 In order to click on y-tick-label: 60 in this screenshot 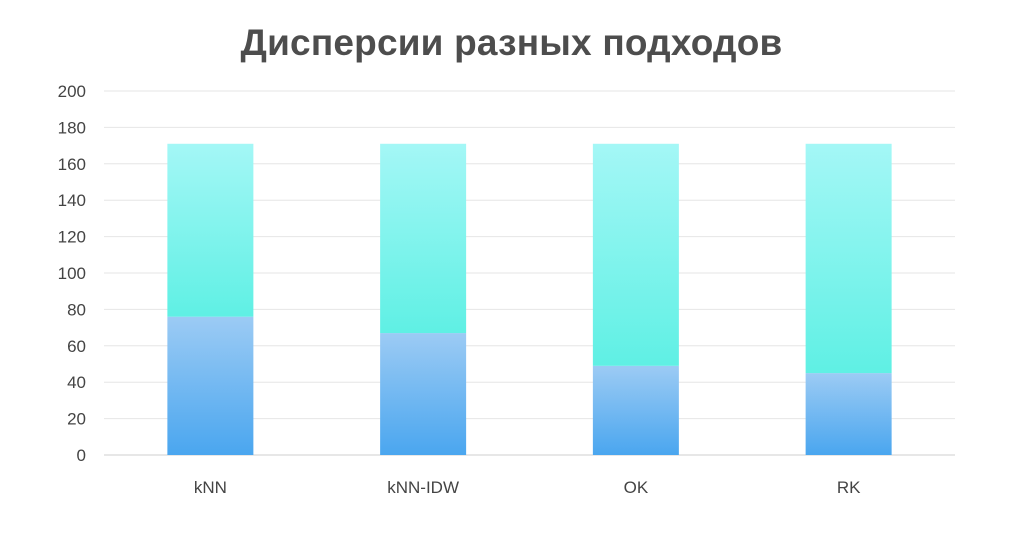, I will do `click(76, 346)`.